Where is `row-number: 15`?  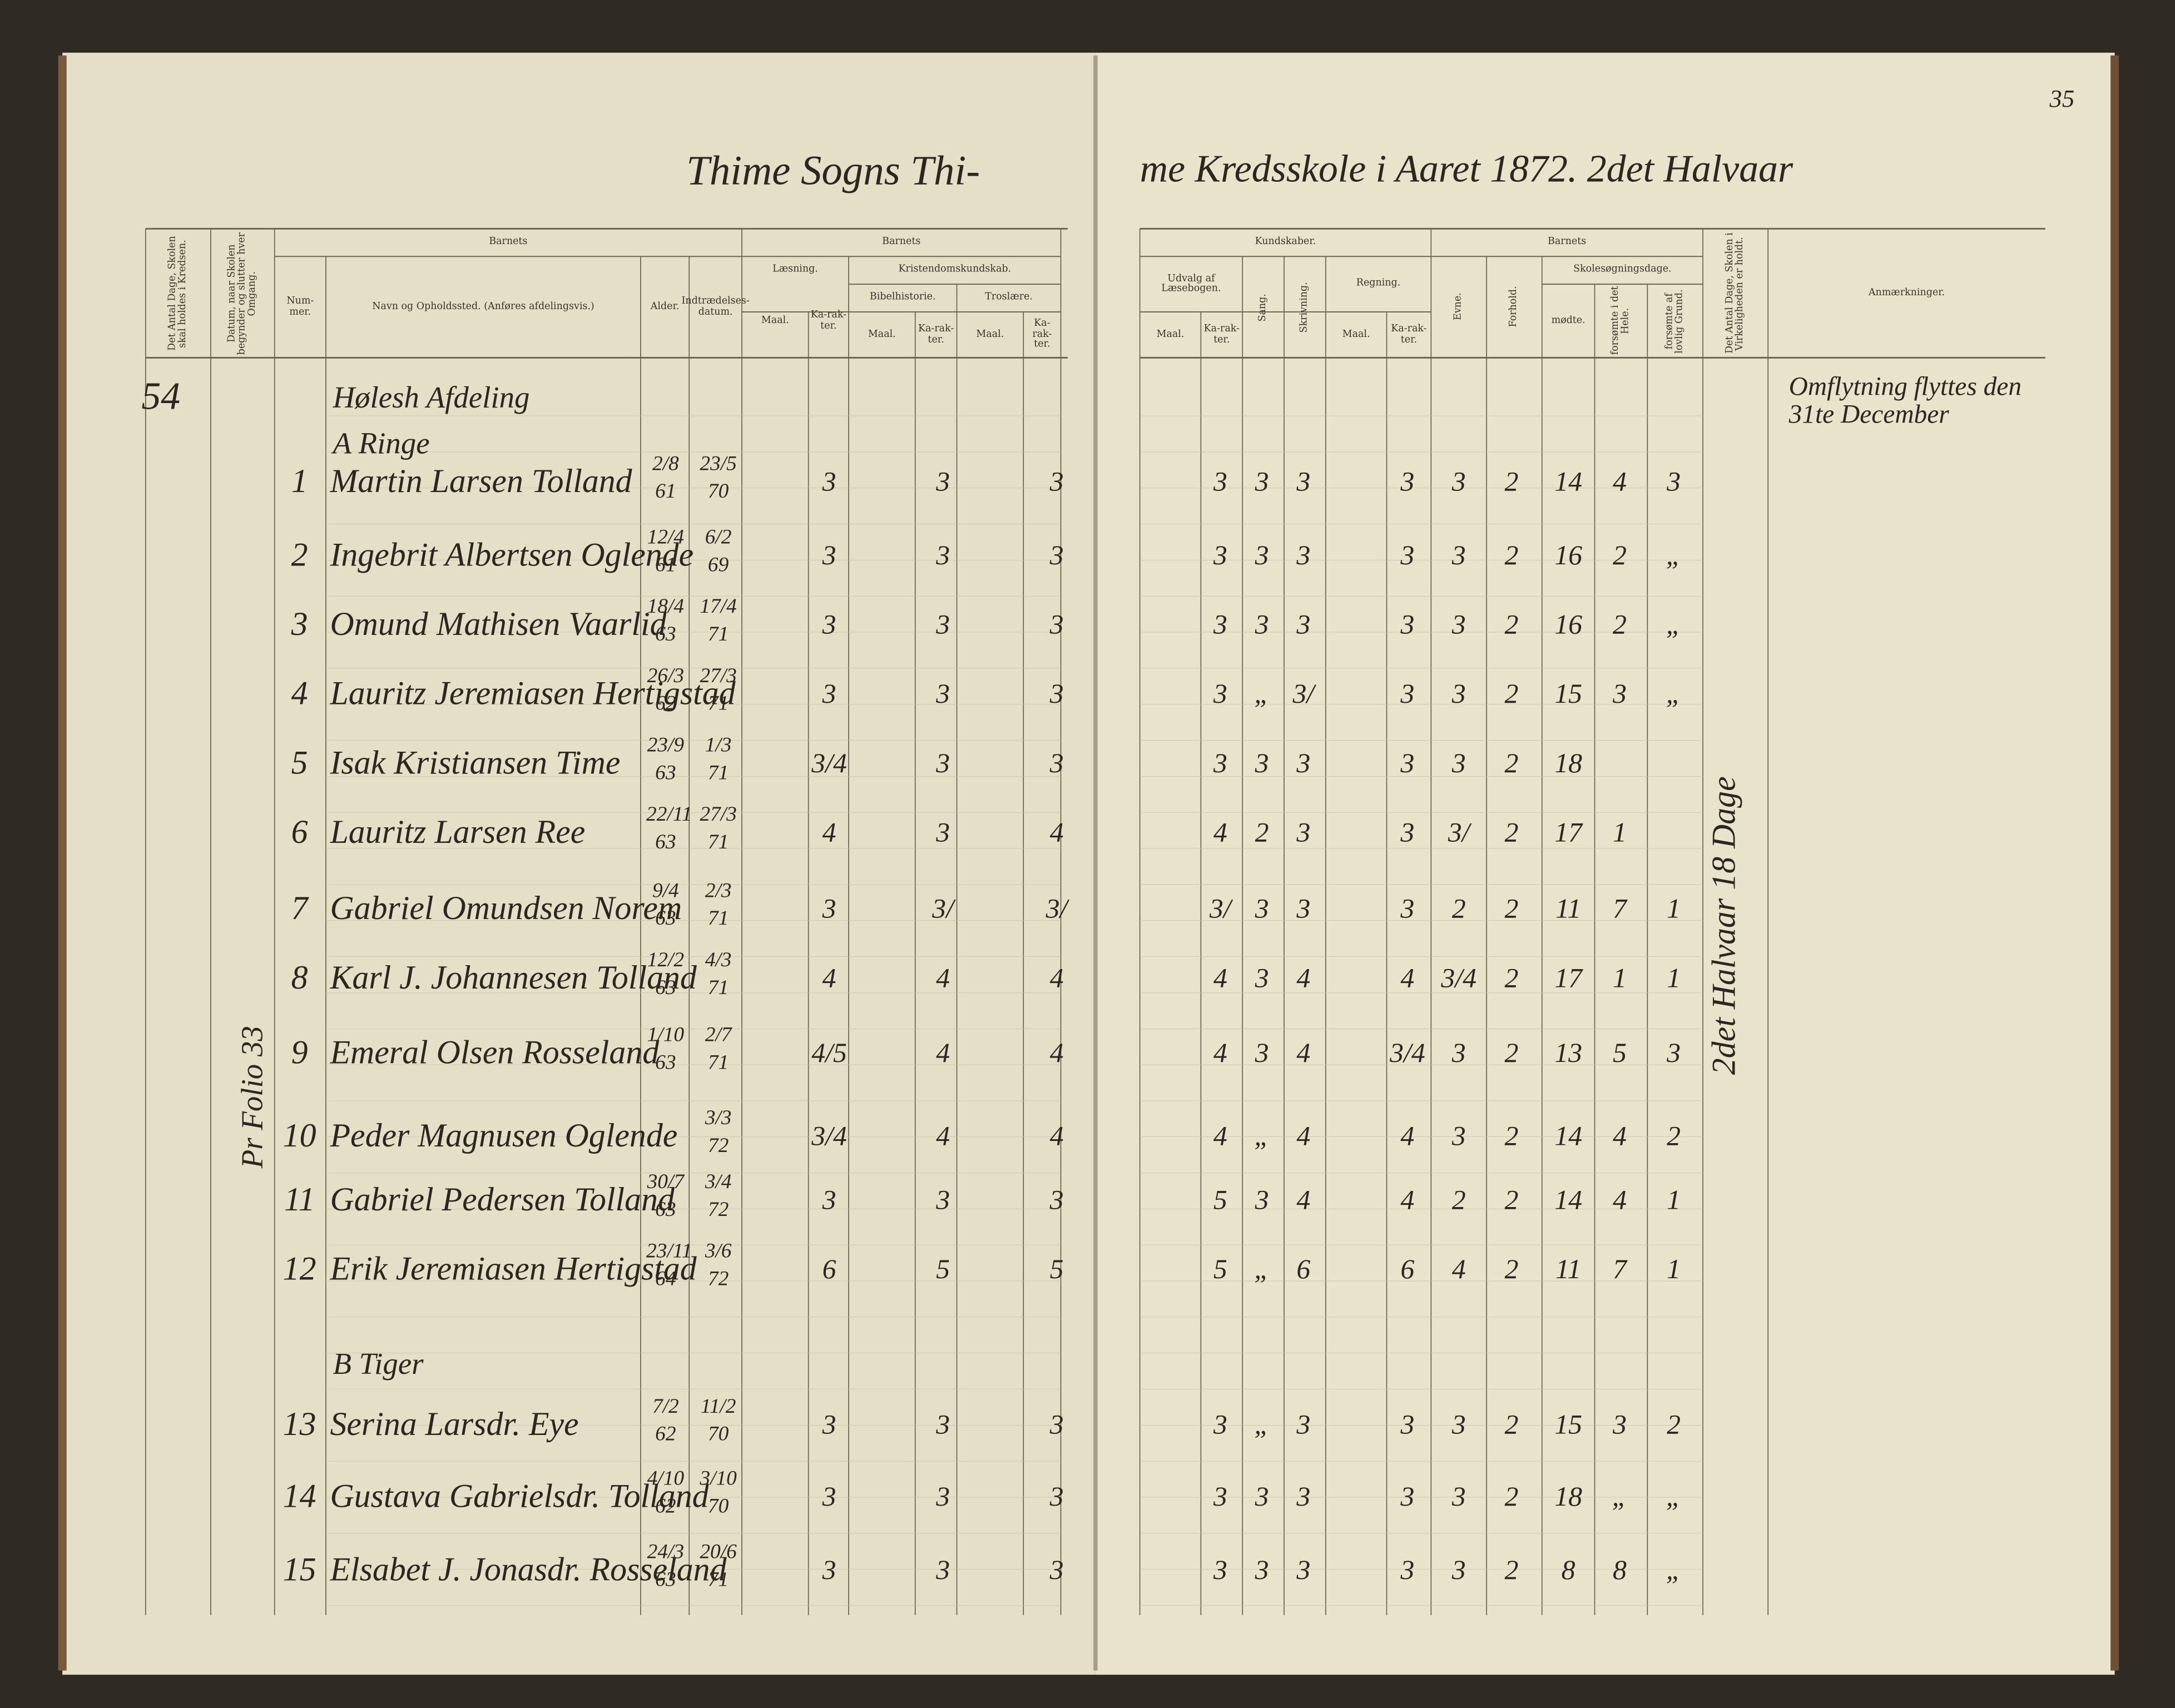 row-number: 15 is located at coordinates (299, 1570).